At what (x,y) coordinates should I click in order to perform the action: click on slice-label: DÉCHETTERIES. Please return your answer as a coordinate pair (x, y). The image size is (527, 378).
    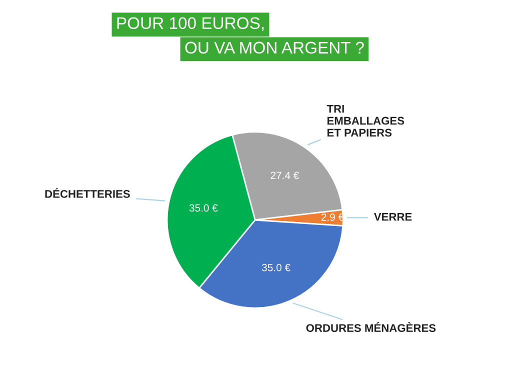
    Looking at the image, I should click on (87, 193).